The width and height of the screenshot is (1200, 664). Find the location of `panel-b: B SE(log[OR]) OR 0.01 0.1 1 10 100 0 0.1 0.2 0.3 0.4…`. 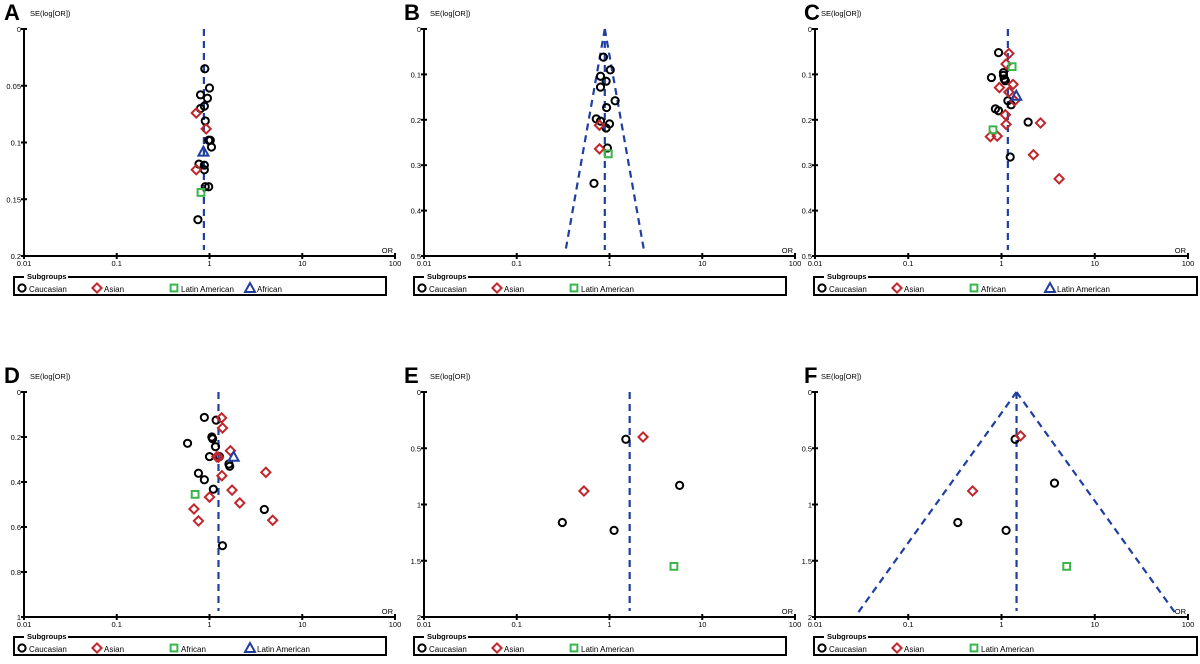

panel-b: B SE(log[OR]) OR 0.01 0.1 1 10 100 0 0.1 0.2 0.3 0.4… is located at coordinates (603, 148).